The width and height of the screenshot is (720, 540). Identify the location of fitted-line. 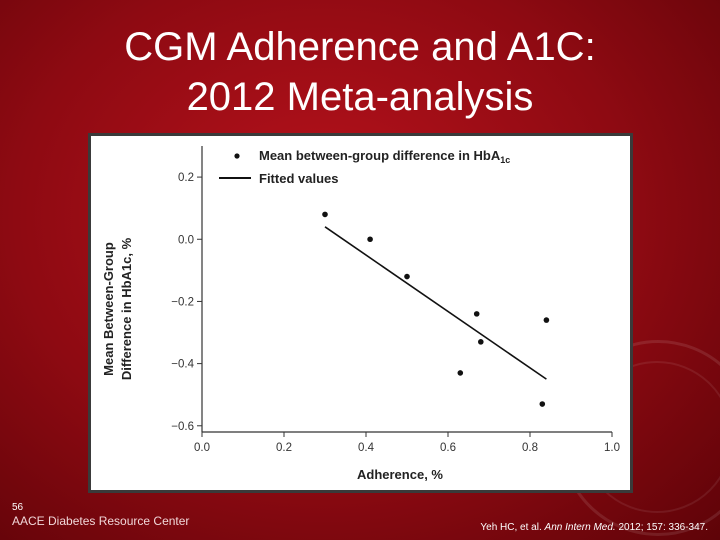
(435, 303).